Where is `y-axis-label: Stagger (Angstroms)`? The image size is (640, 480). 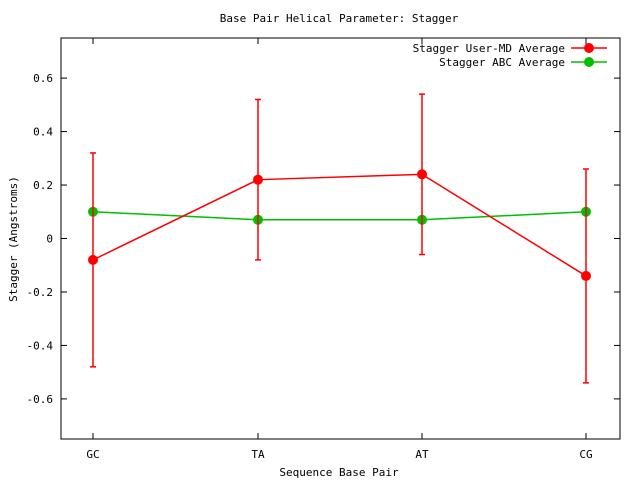
y-axis-label: Stagger (Angstroms) is located at coordinates (13, 239).